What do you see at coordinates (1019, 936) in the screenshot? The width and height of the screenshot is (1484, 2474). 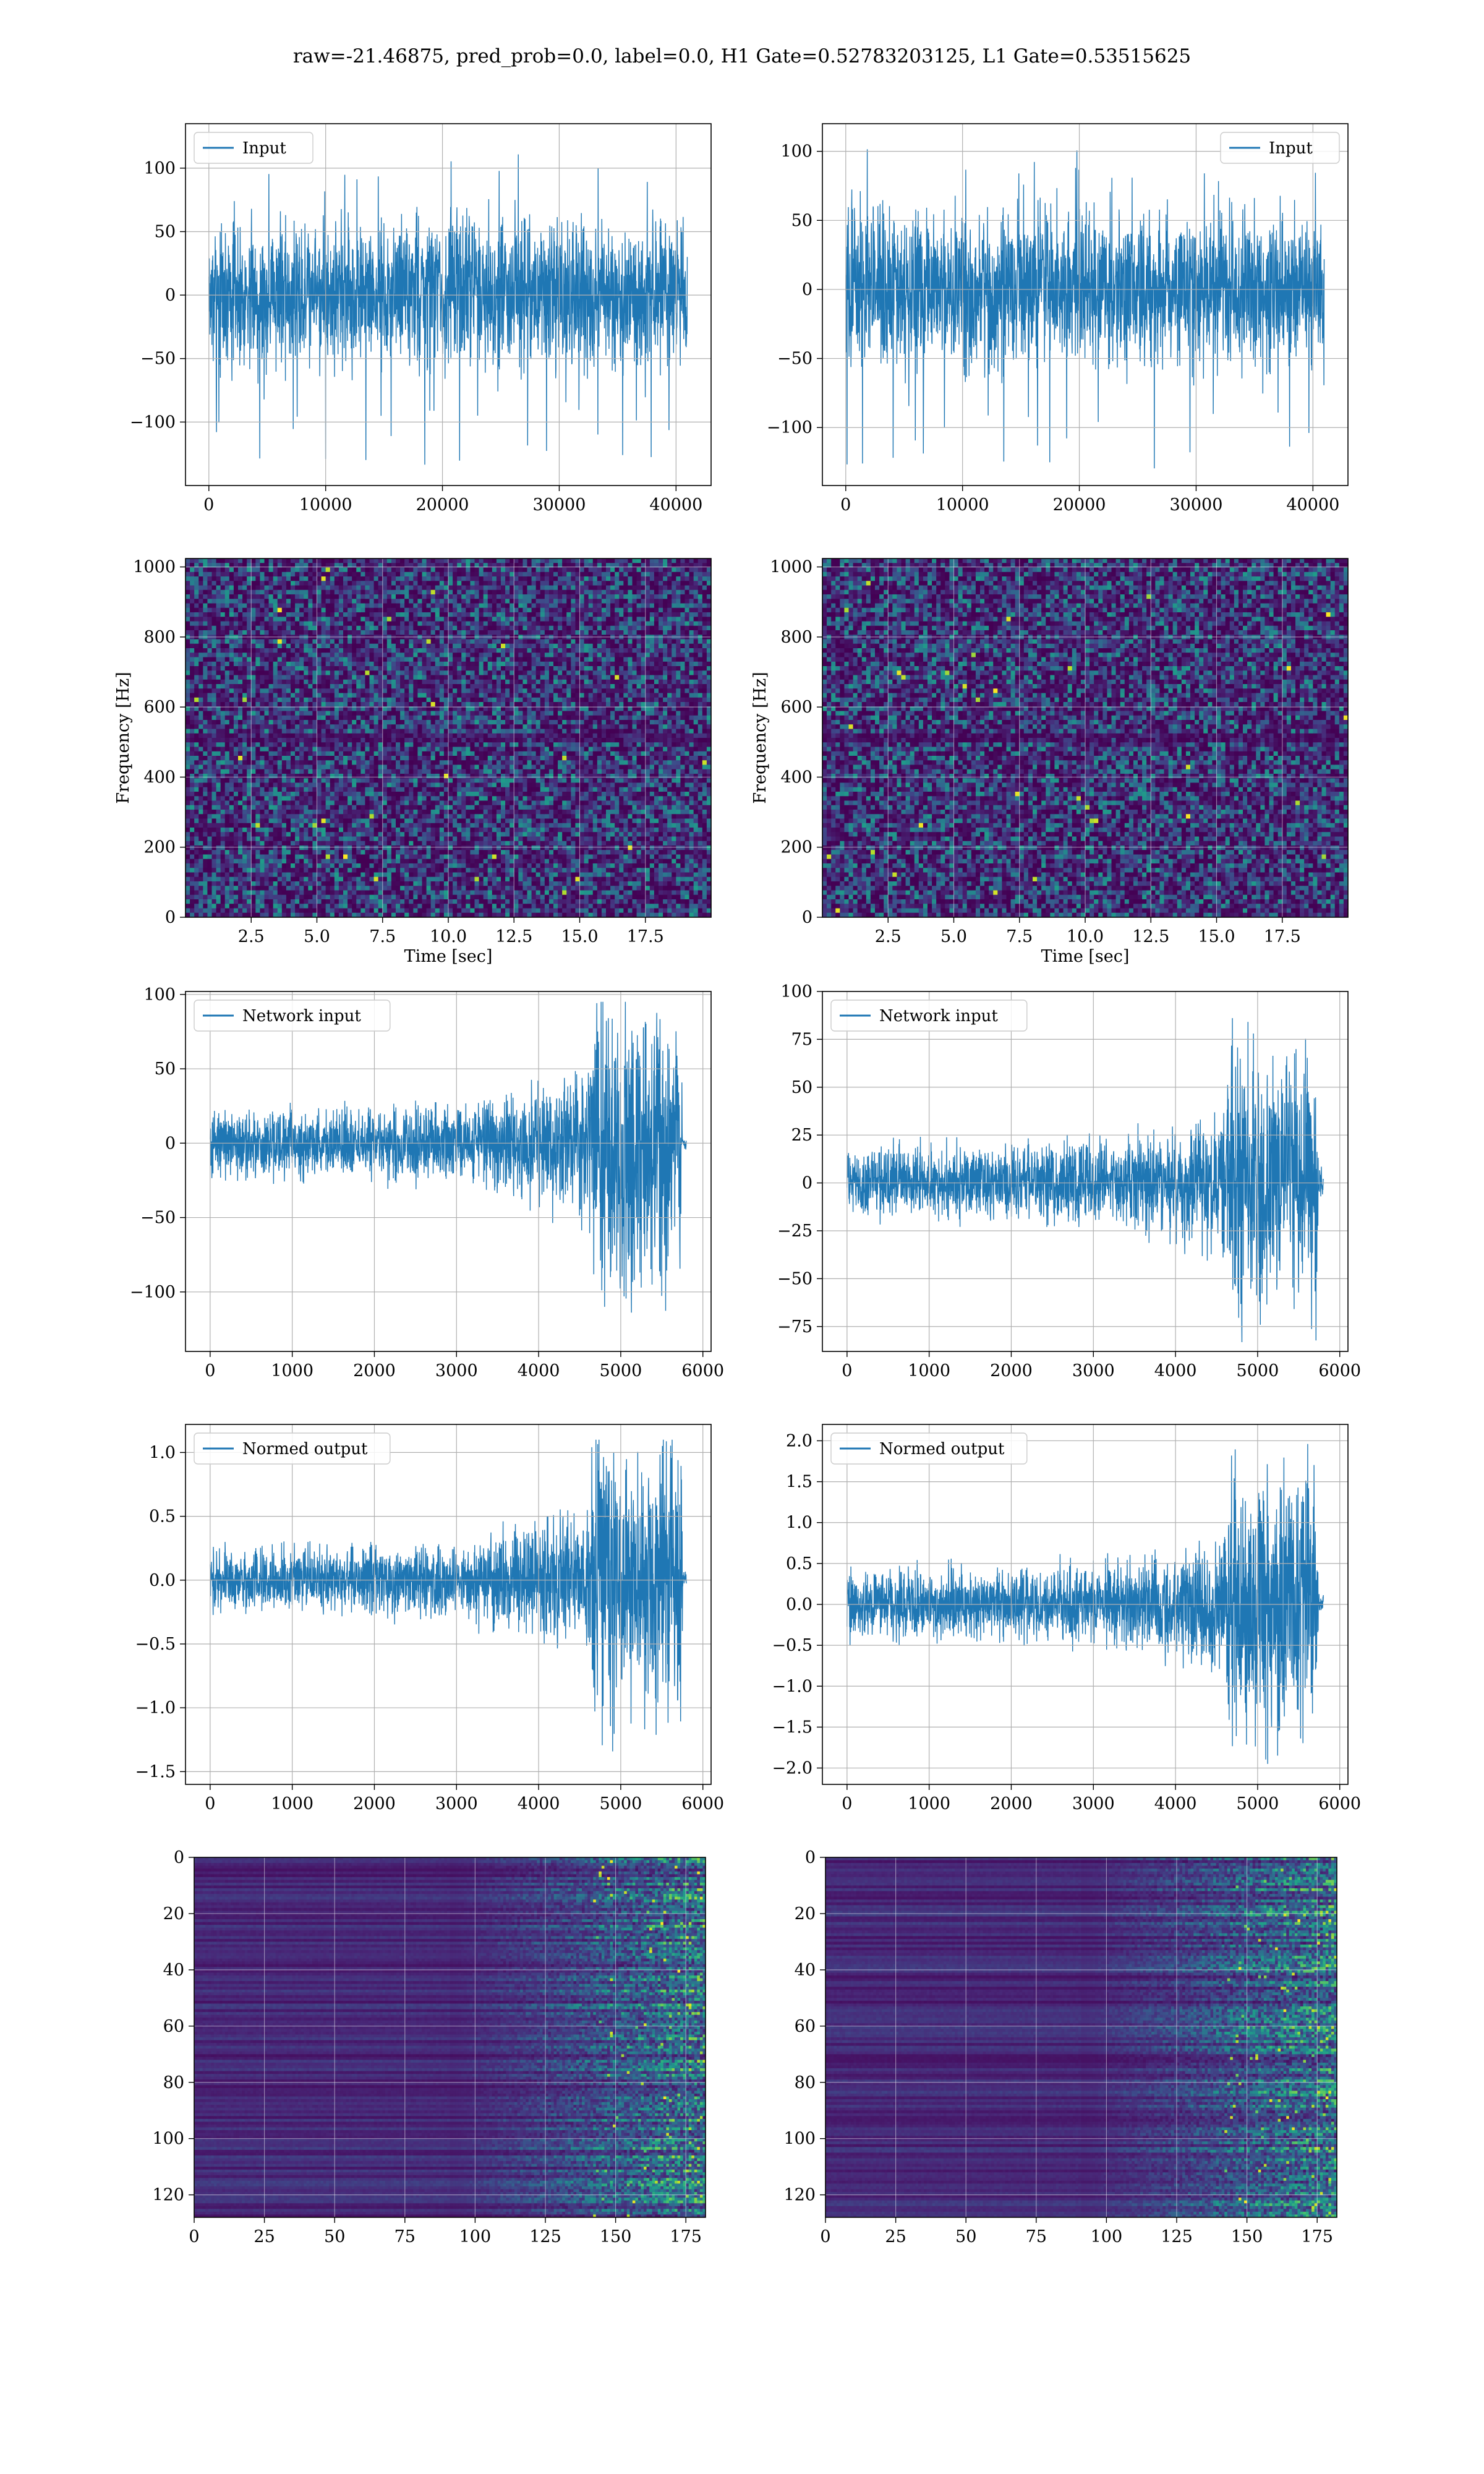 I see `x-tick-label: 7.5` at bounding box center [1019, 936].